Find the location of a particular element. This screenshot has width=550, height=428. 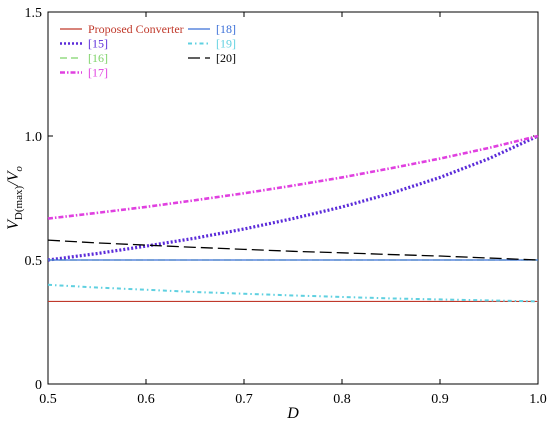

y-tick-label: 1.5 is located at coordinates (34, 13).